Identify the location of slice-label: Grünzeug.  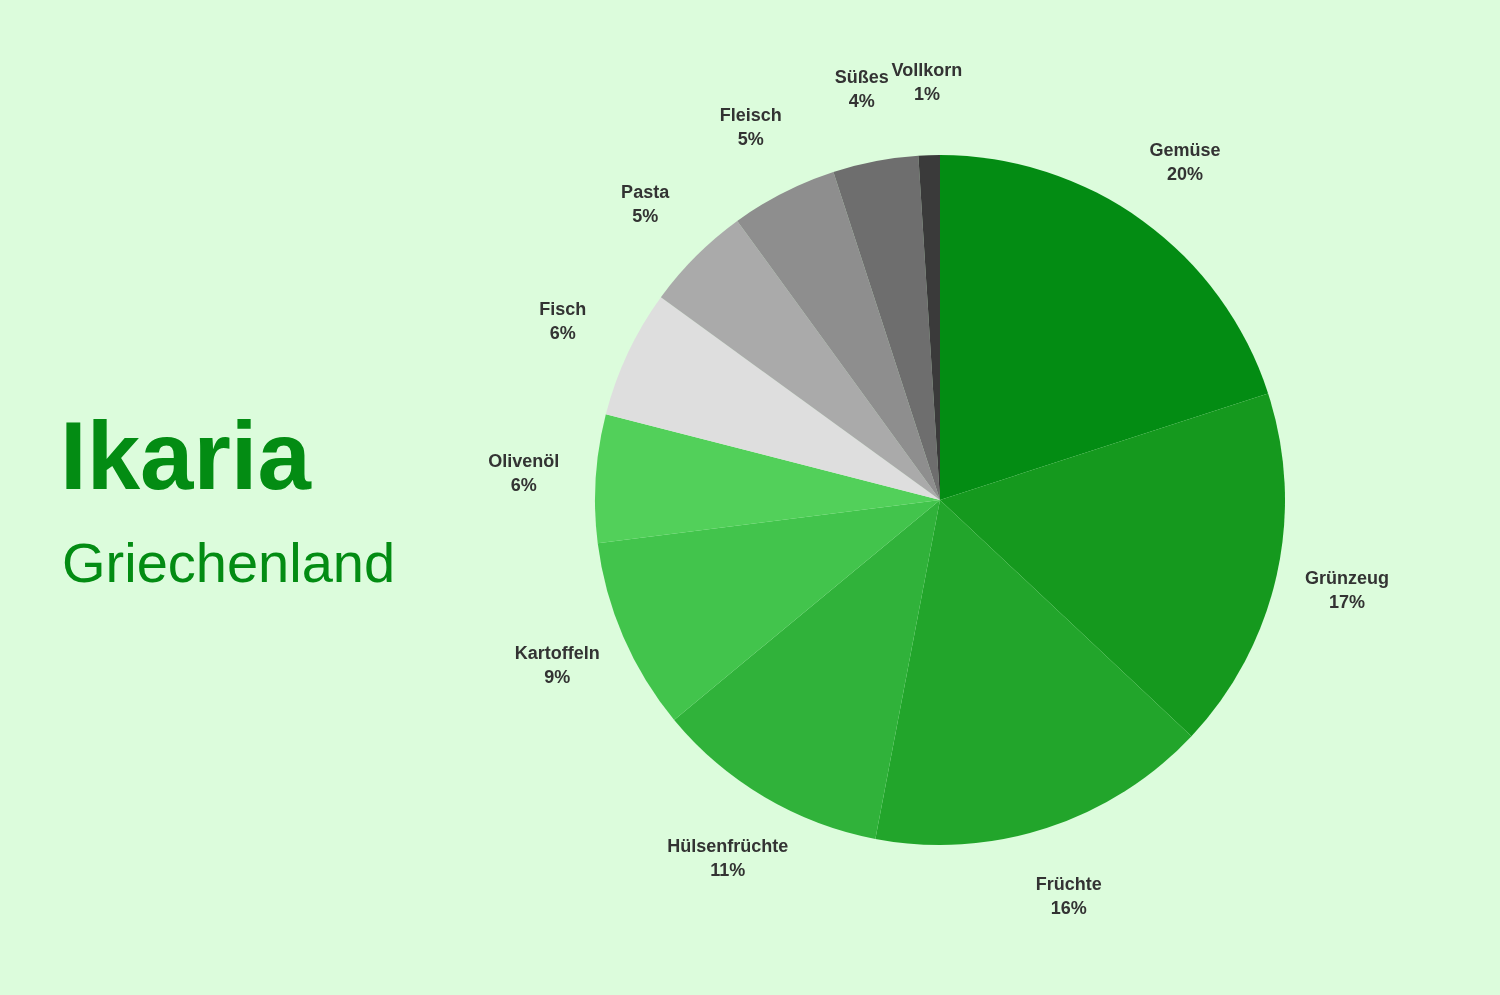
(1346, 577).